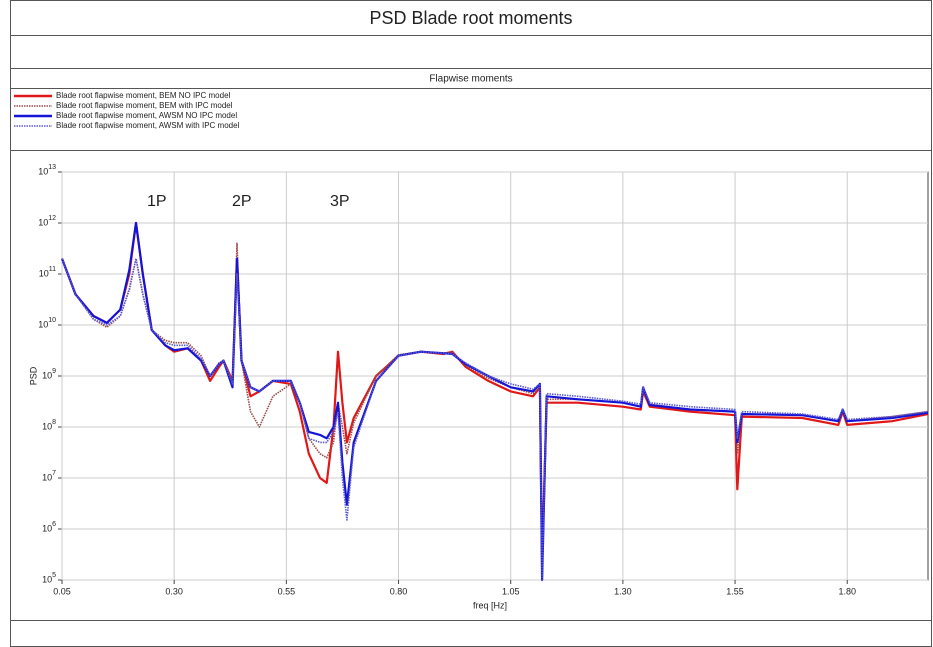 This screenshot has width=933, height=647. I want to click on x-tick-label: 1.05, so click(511, 591).